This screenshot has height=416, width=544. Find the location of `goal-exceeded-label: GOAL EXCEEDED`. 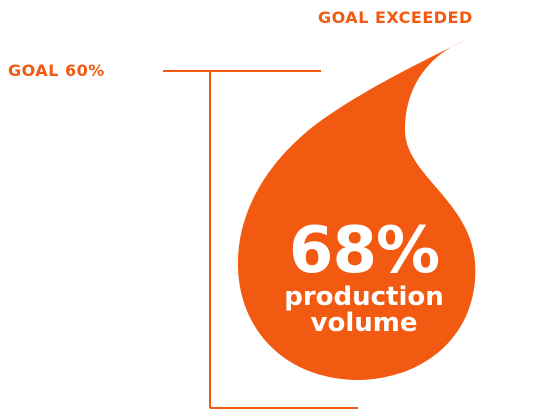

goal-exceeded-label: GOAL EXCEEDED is located at coordinates (395, 17).